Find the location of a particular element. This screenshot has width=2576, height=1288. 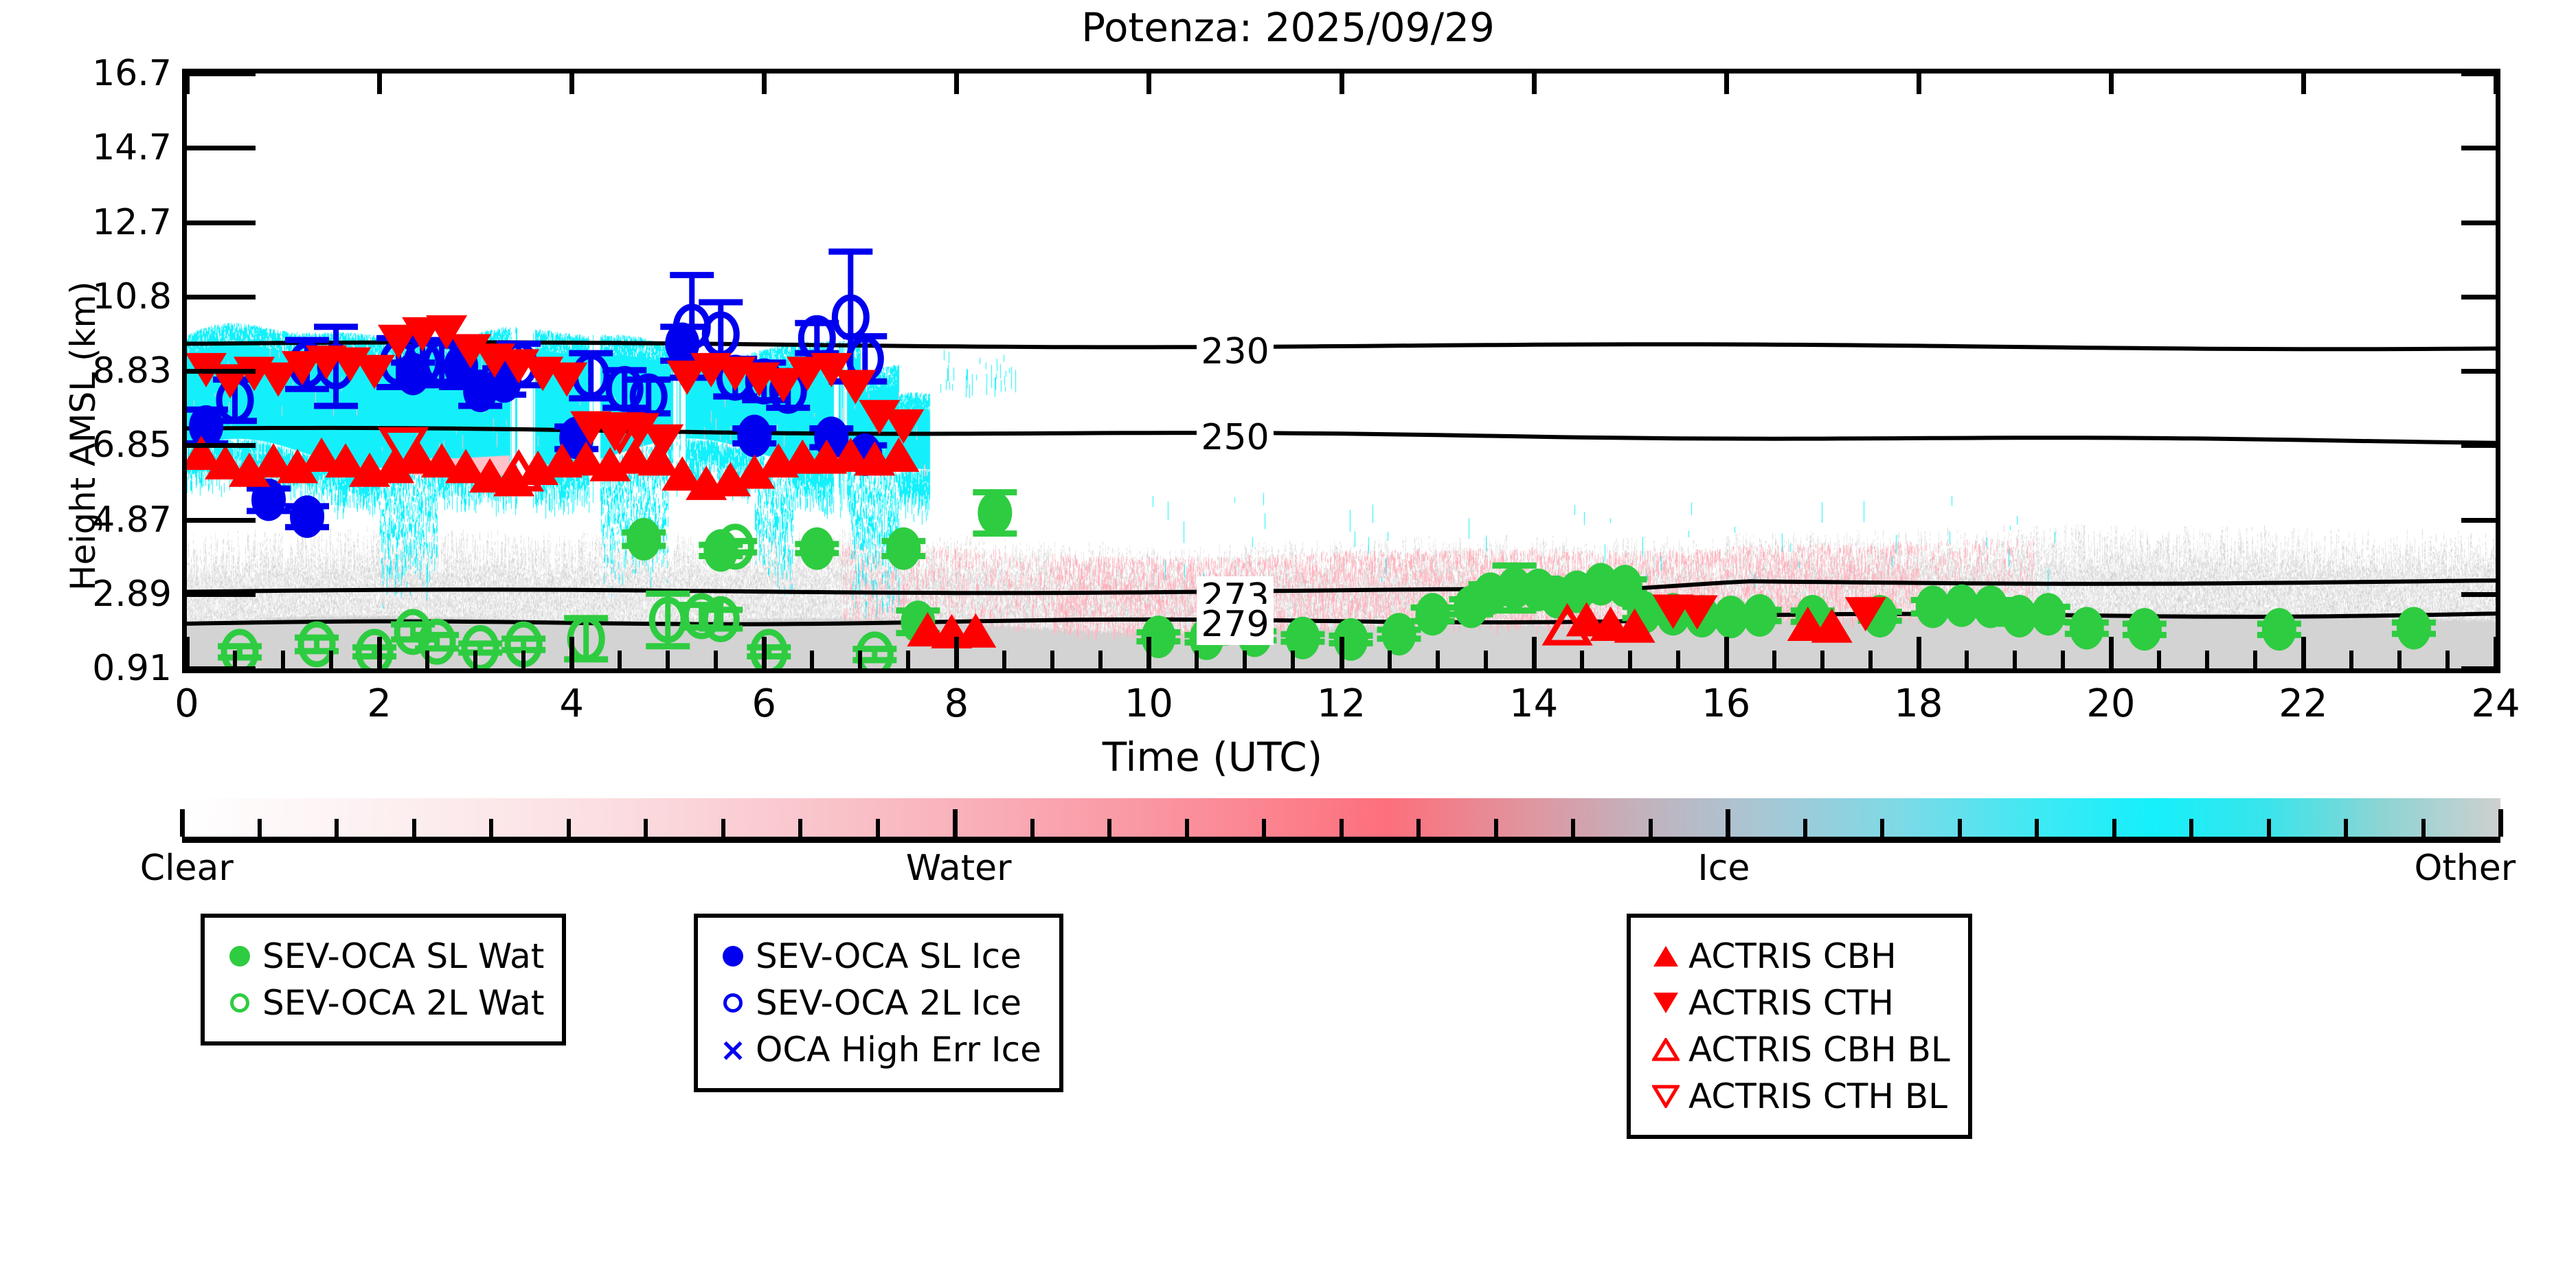

legend-item: SEV-OCA SL Ice is located at coordinates (877, 956).